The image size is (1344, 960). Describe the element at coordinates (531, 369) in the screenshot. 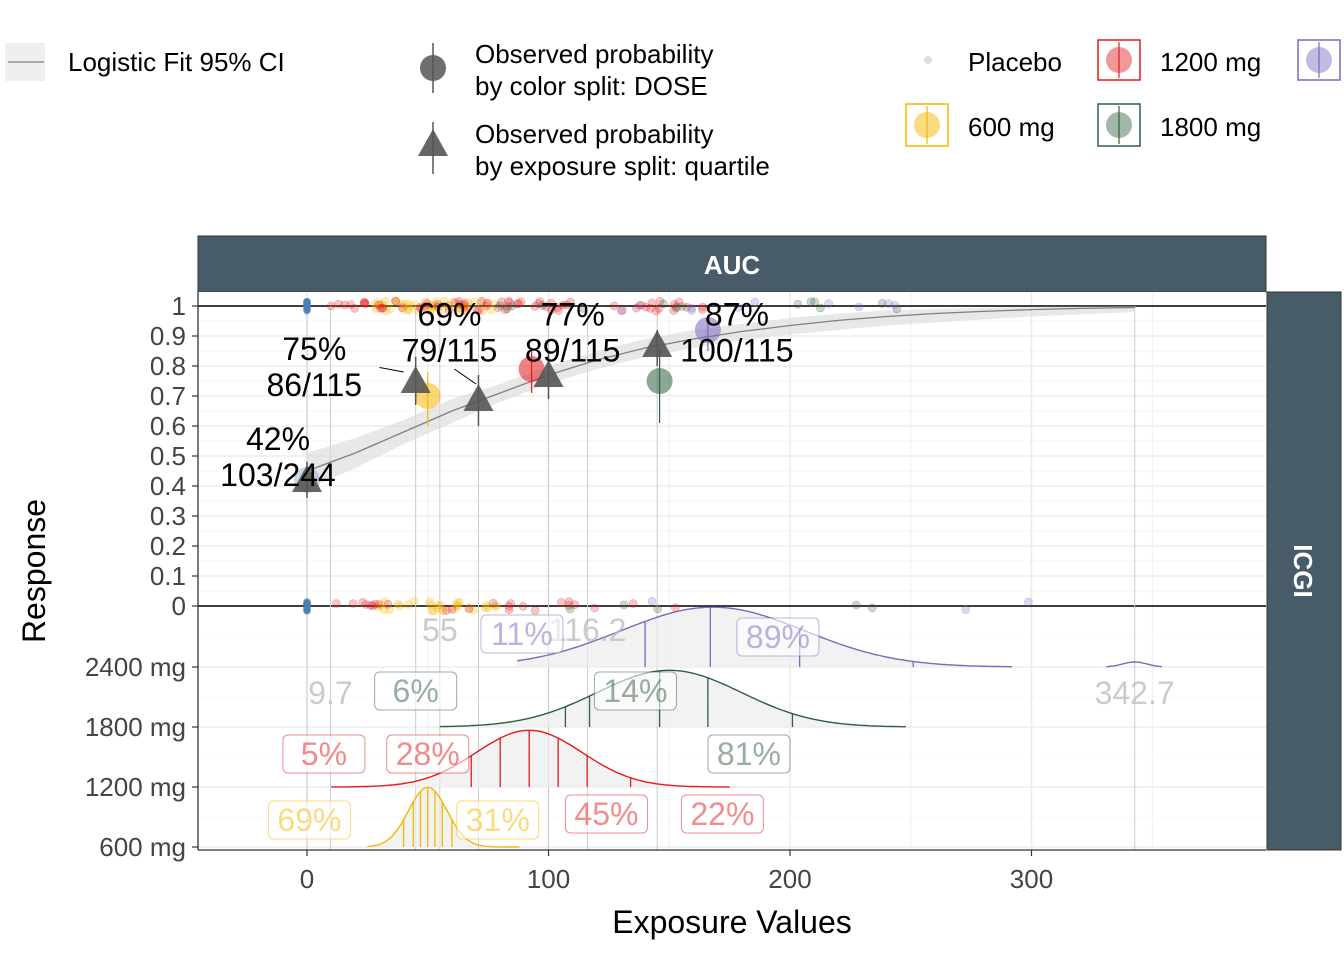

I see `dose-observed-point` at that location.